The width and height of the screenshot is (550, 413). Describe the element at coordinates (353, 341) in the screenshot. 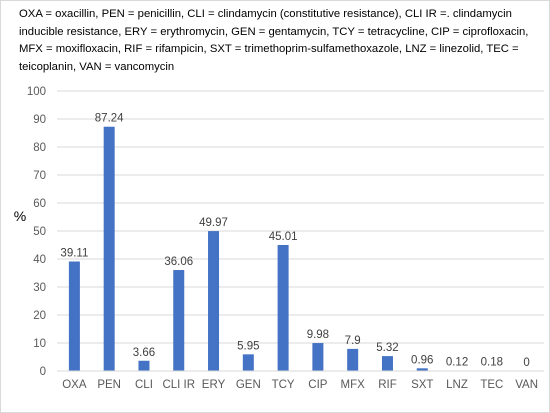

I see `data-label: 7.9` at that location.